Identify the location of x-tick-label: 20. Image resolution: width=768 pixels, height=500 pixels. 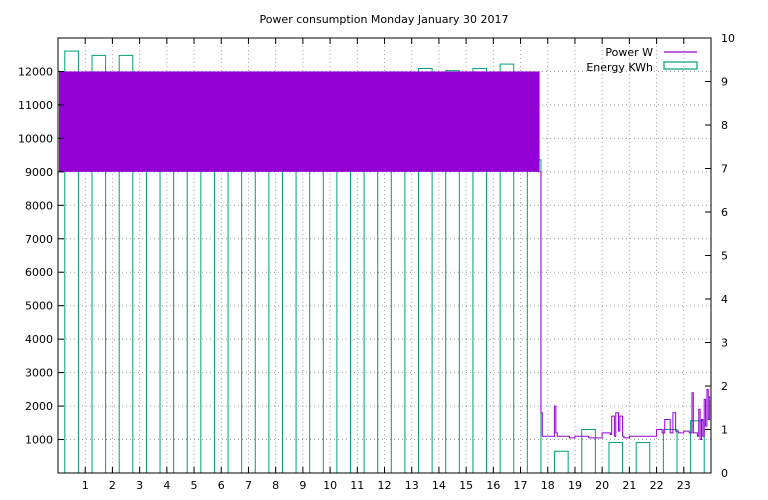
(602, 485).